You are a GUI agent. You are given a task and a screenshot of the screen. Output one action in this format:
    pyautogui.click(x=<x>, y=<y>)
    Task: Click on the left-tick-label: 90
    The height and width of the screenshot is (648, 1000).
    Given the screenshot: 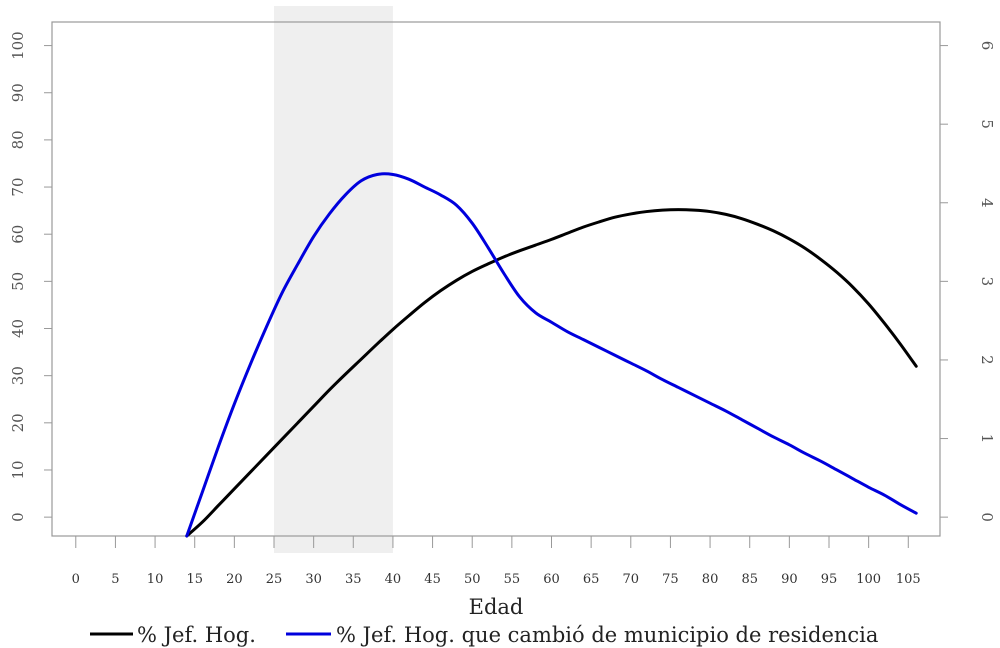 What is the action you would take?
    pyautogui.click(x=18, y=92)
    